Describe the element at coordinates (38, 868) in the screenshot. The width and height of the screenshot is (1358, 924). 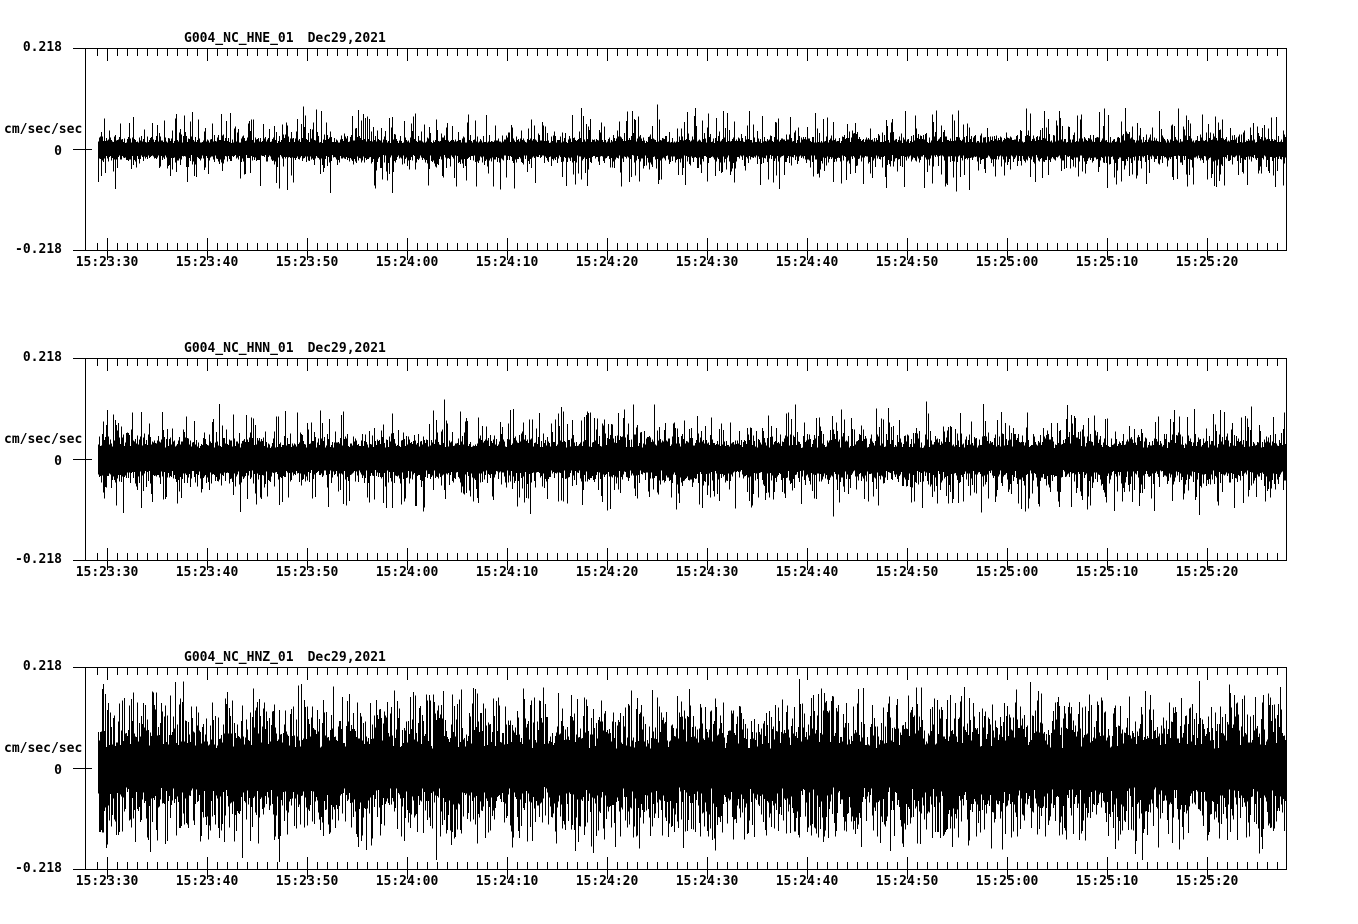
I see `amplitude-min-label-hnz: -0.218` at that location.